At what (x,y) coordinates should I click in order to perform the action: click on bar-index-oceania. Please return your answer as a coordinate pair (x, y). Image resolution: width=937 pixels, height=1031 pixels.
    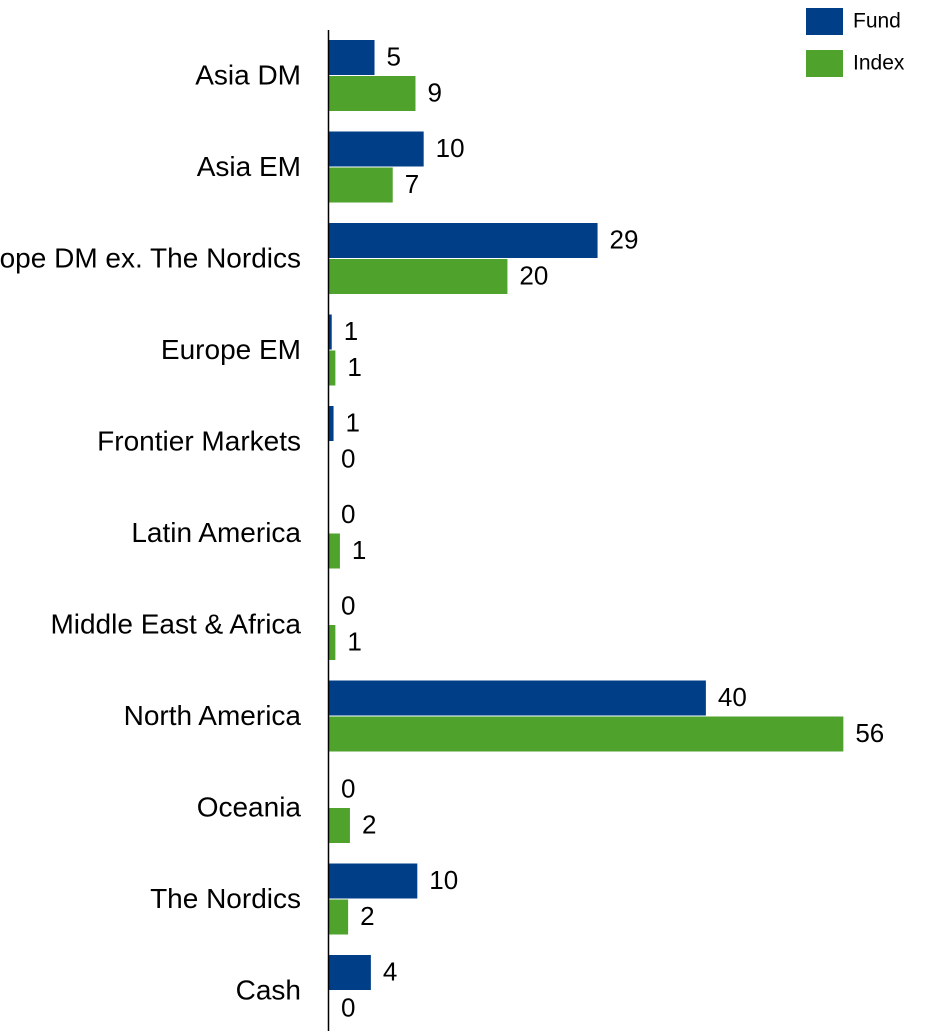
    Looking at the image, I should click on (339, 825).